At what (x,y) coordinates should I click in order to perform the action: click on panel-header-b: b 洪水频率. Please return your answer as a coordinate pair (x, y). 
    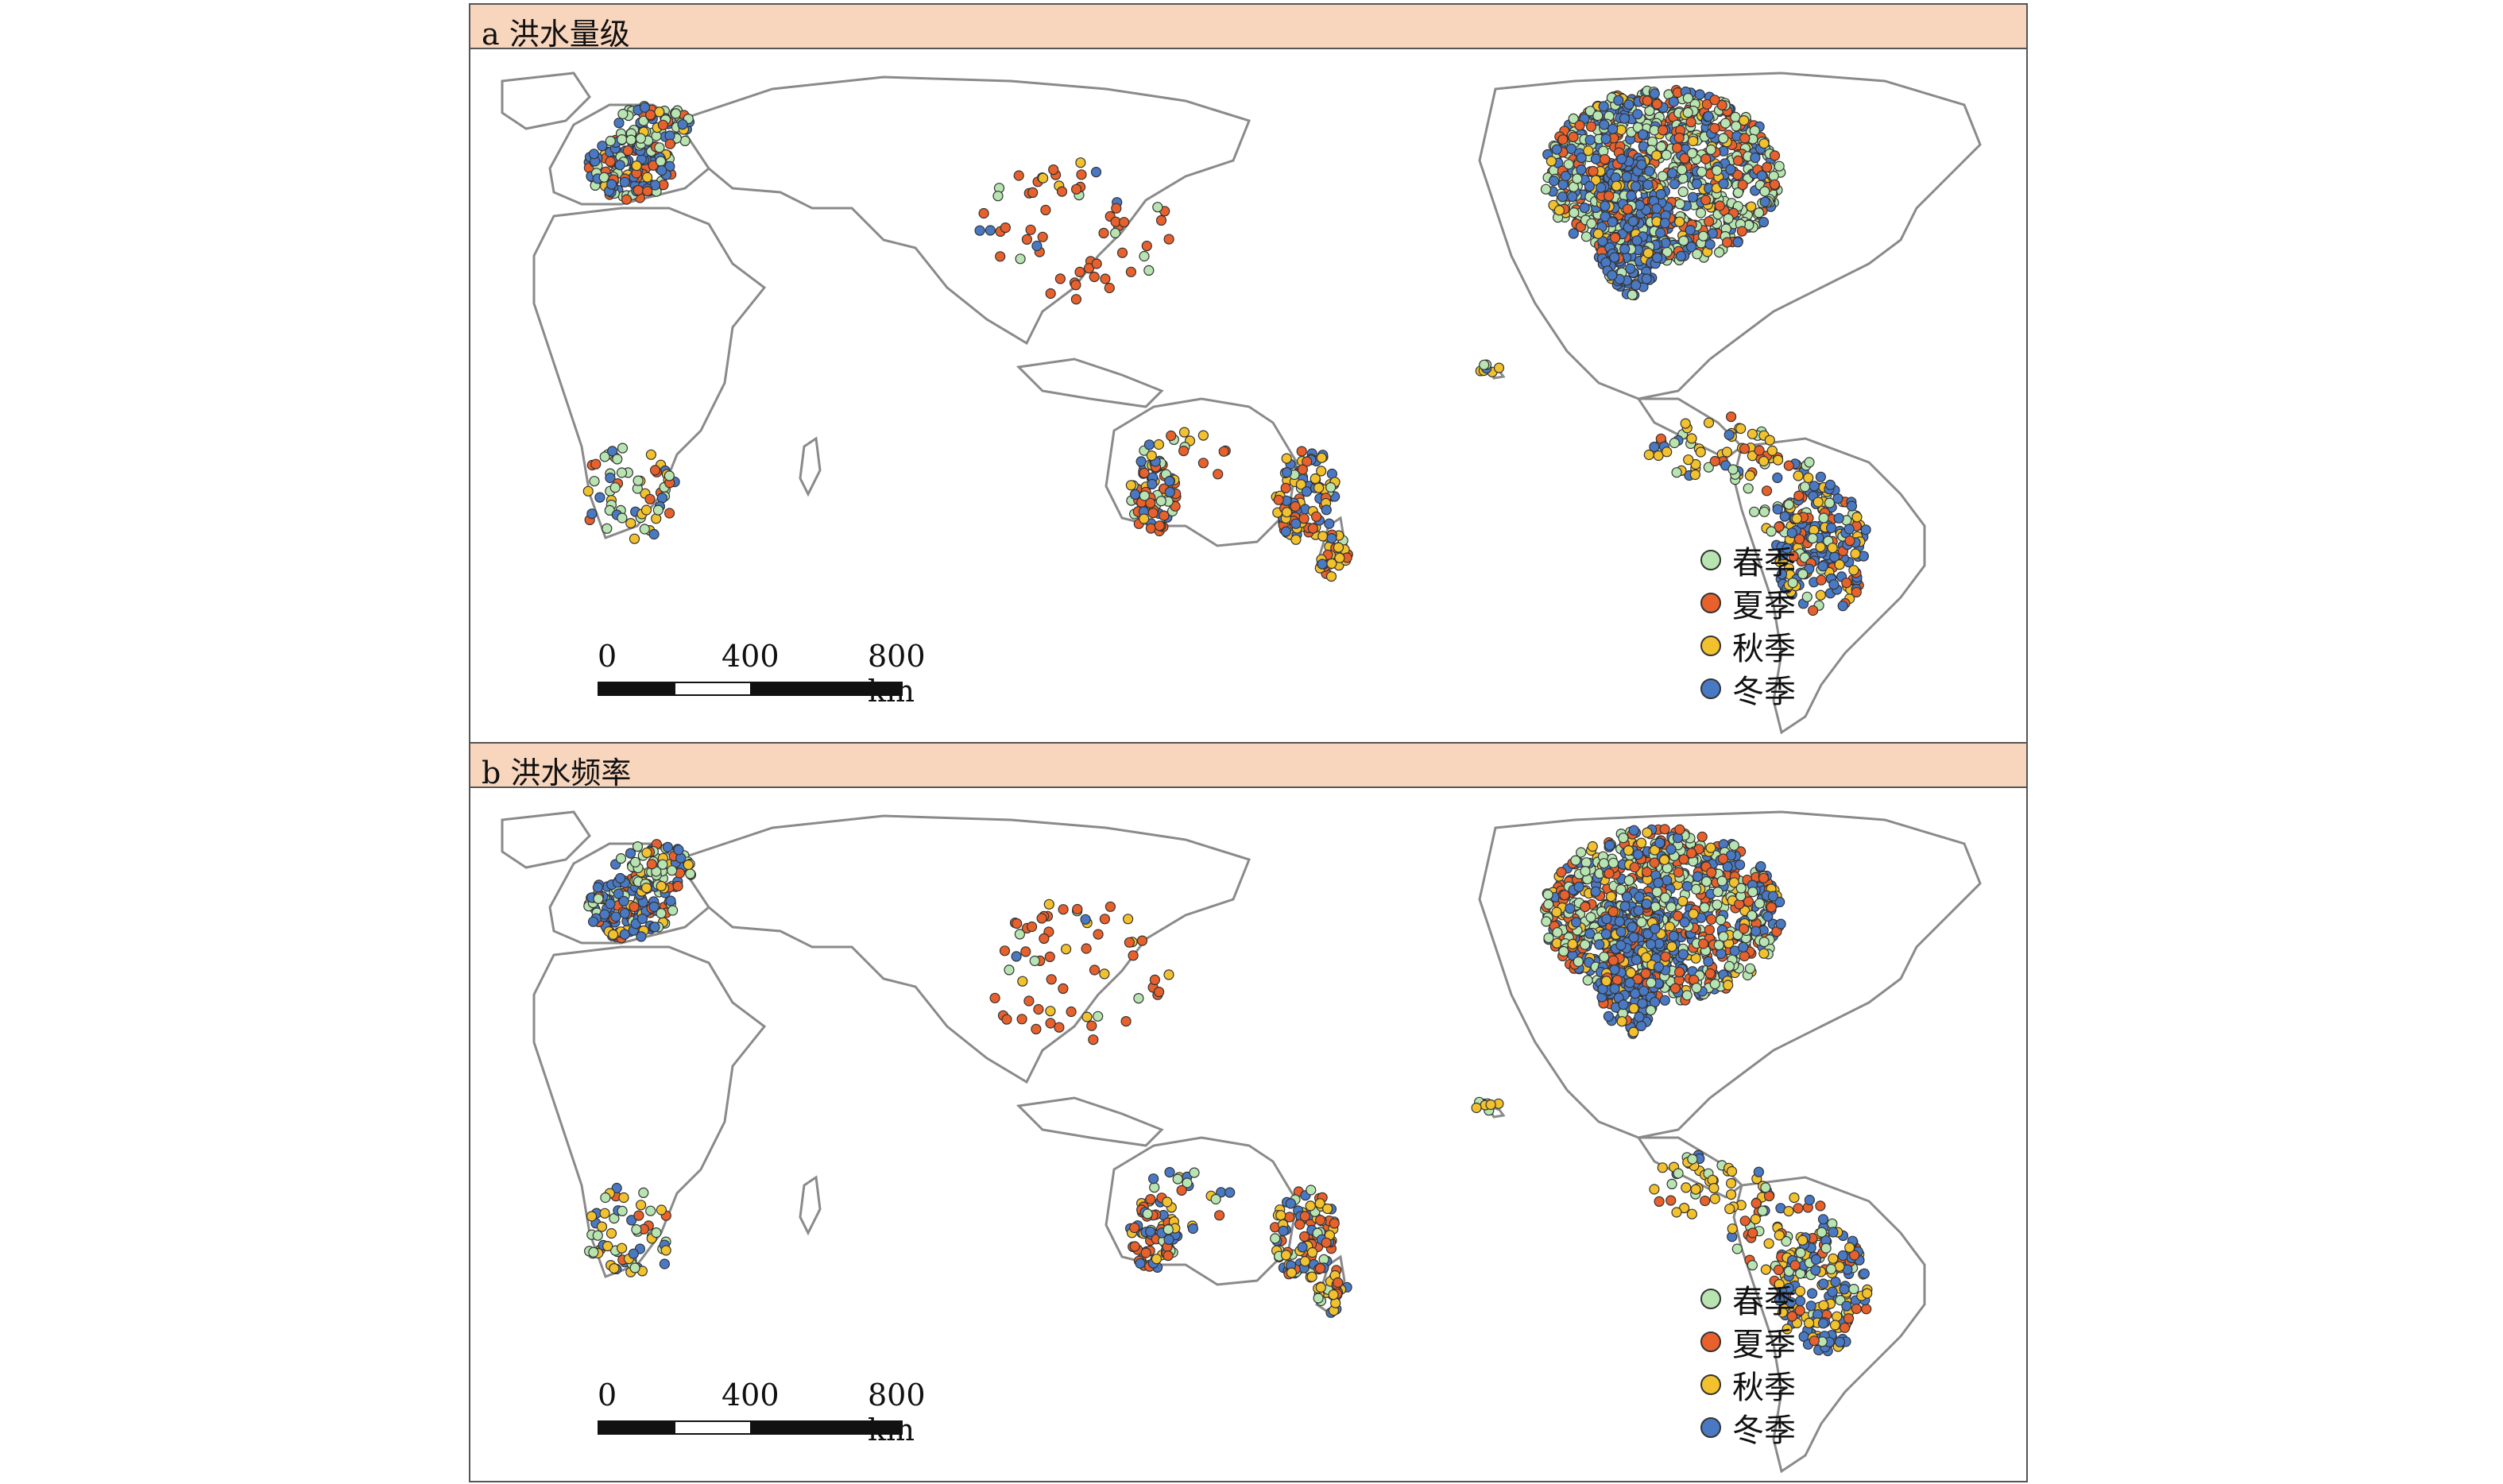
    Looking at the image, I should click on (1248, 767).